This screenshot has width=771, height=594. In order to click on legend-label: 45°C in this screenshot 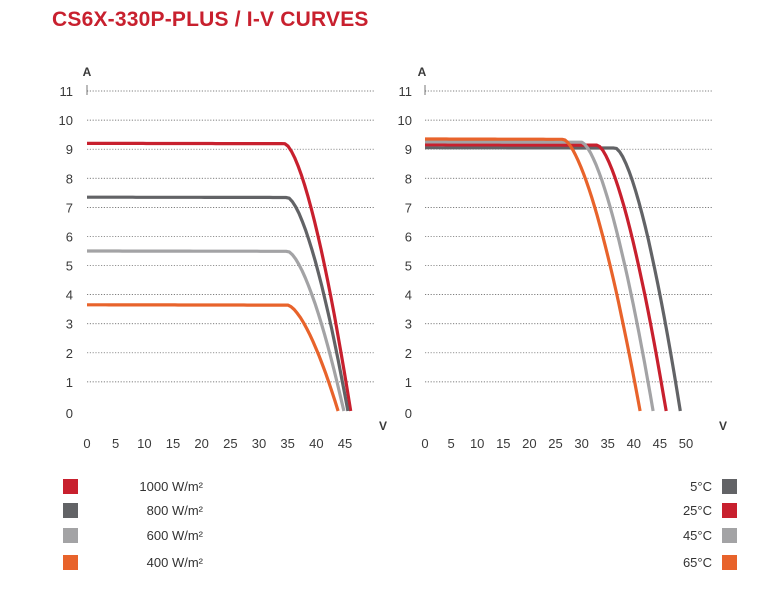, I will do `click(697, 535)`.